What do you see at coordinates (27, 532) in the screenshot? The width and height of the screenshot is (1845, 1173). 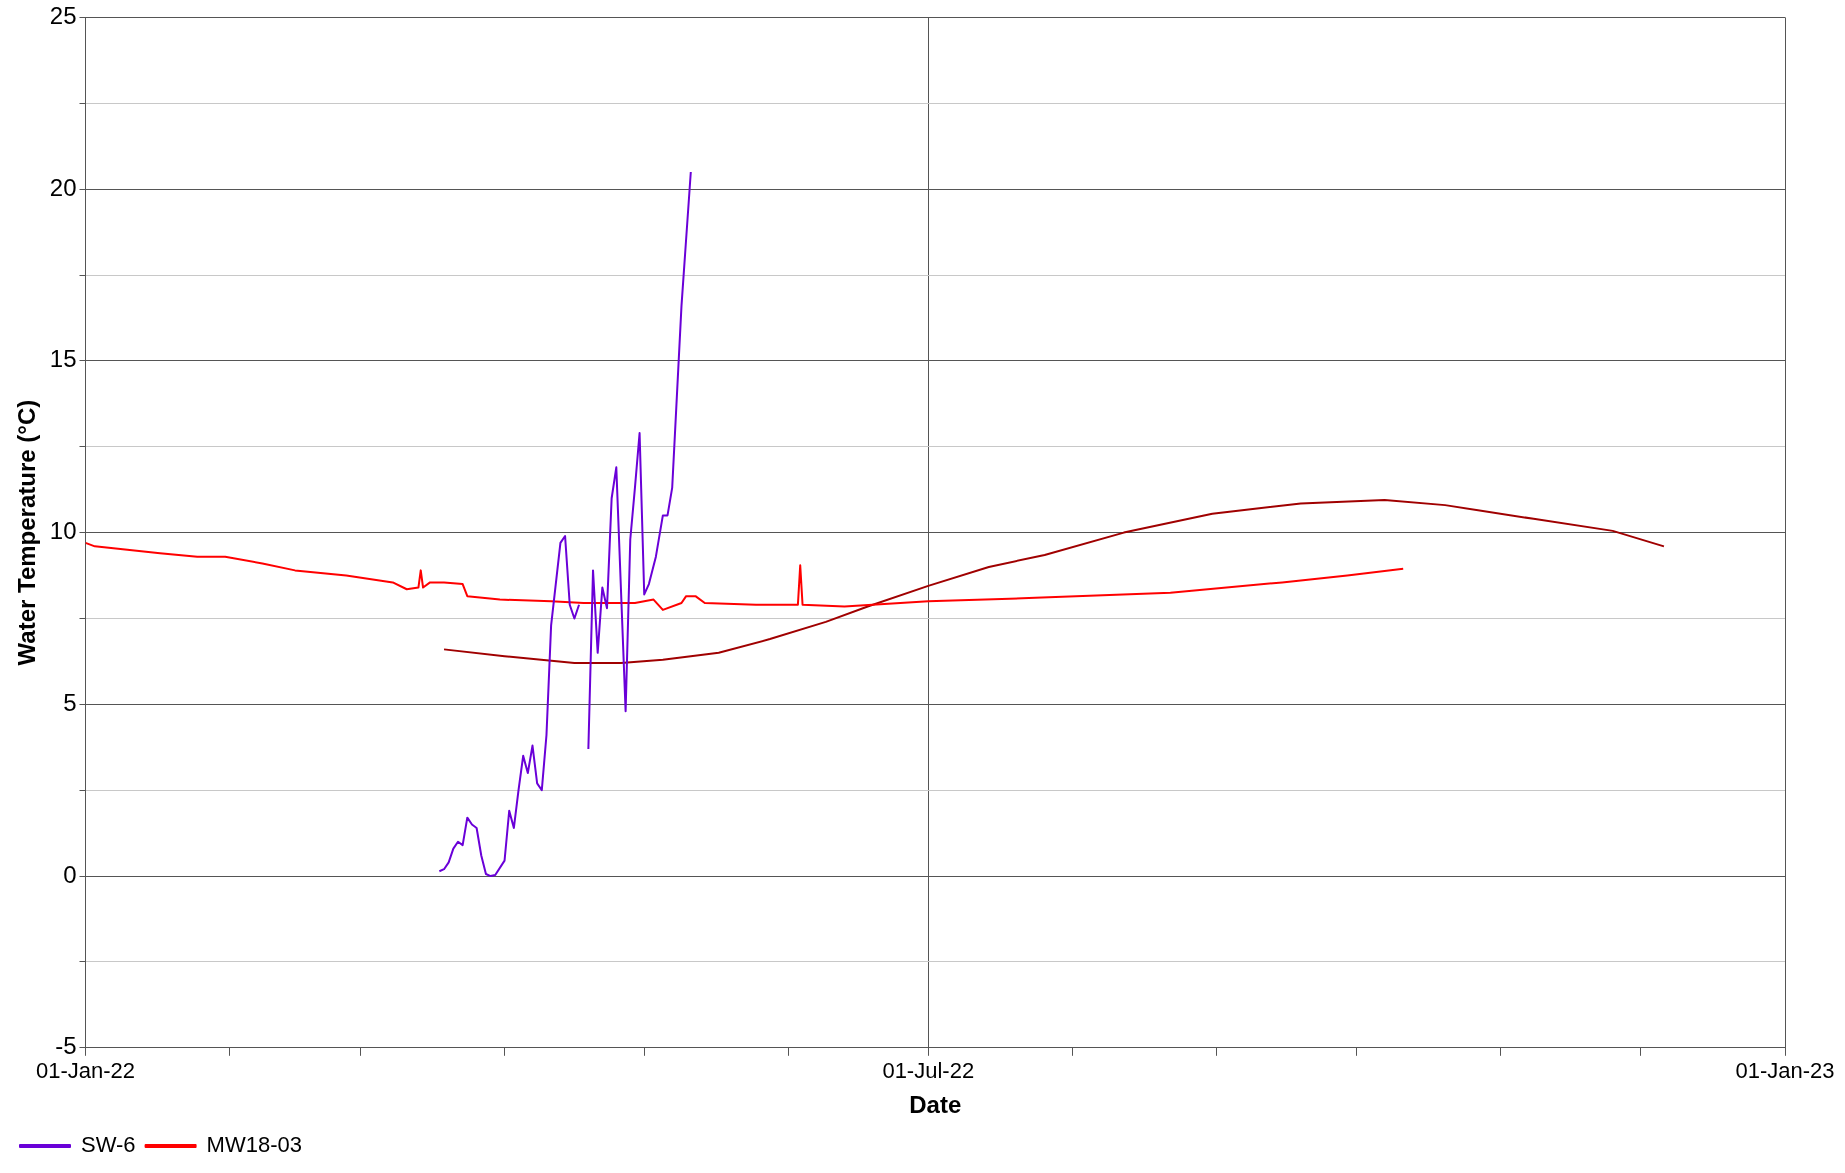 I see `y-axis-title: Water Temperature (°C)` at bounding box center [27, 532].